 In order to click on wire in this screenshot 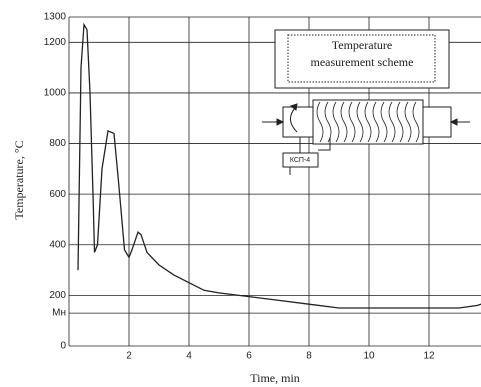, I will do `click(324, 144)`.